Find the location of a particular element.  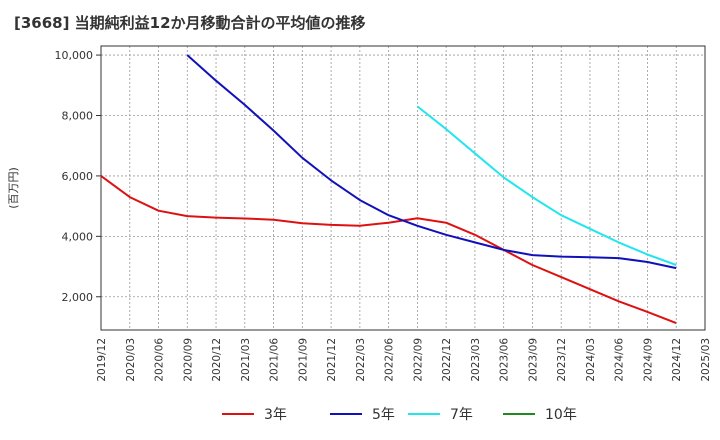

x-tick-label: 2022/09 is located at coordinates (418, 360).